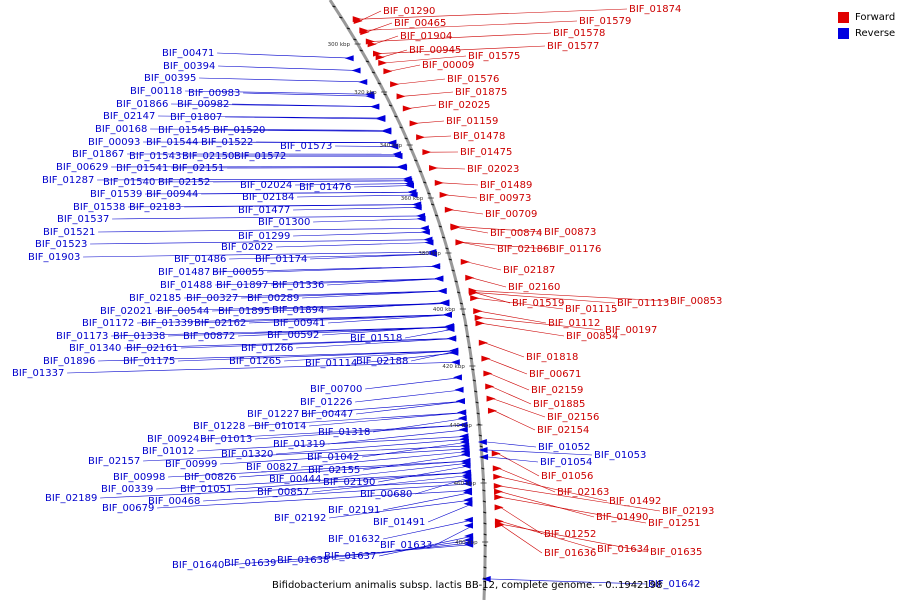 This screenshot has width=900, height=600. Describe the element at coordinates (99, 207) in the screenshot. I see `reverse-gene-label: BIF_01538` at that location.